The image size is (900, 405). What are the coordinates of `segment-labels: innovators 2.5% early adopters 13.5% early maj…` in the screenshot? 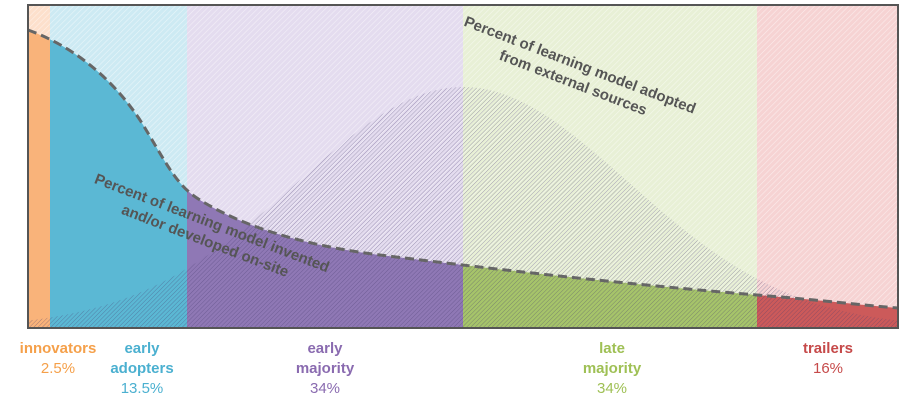 It's located at (436, 368).